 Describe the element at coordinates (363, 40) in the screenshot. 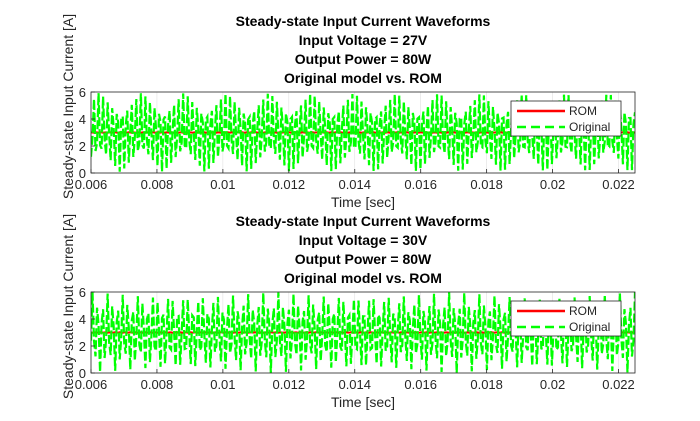

I see `chart-title-line: Input Voltage = 27V` at that location.